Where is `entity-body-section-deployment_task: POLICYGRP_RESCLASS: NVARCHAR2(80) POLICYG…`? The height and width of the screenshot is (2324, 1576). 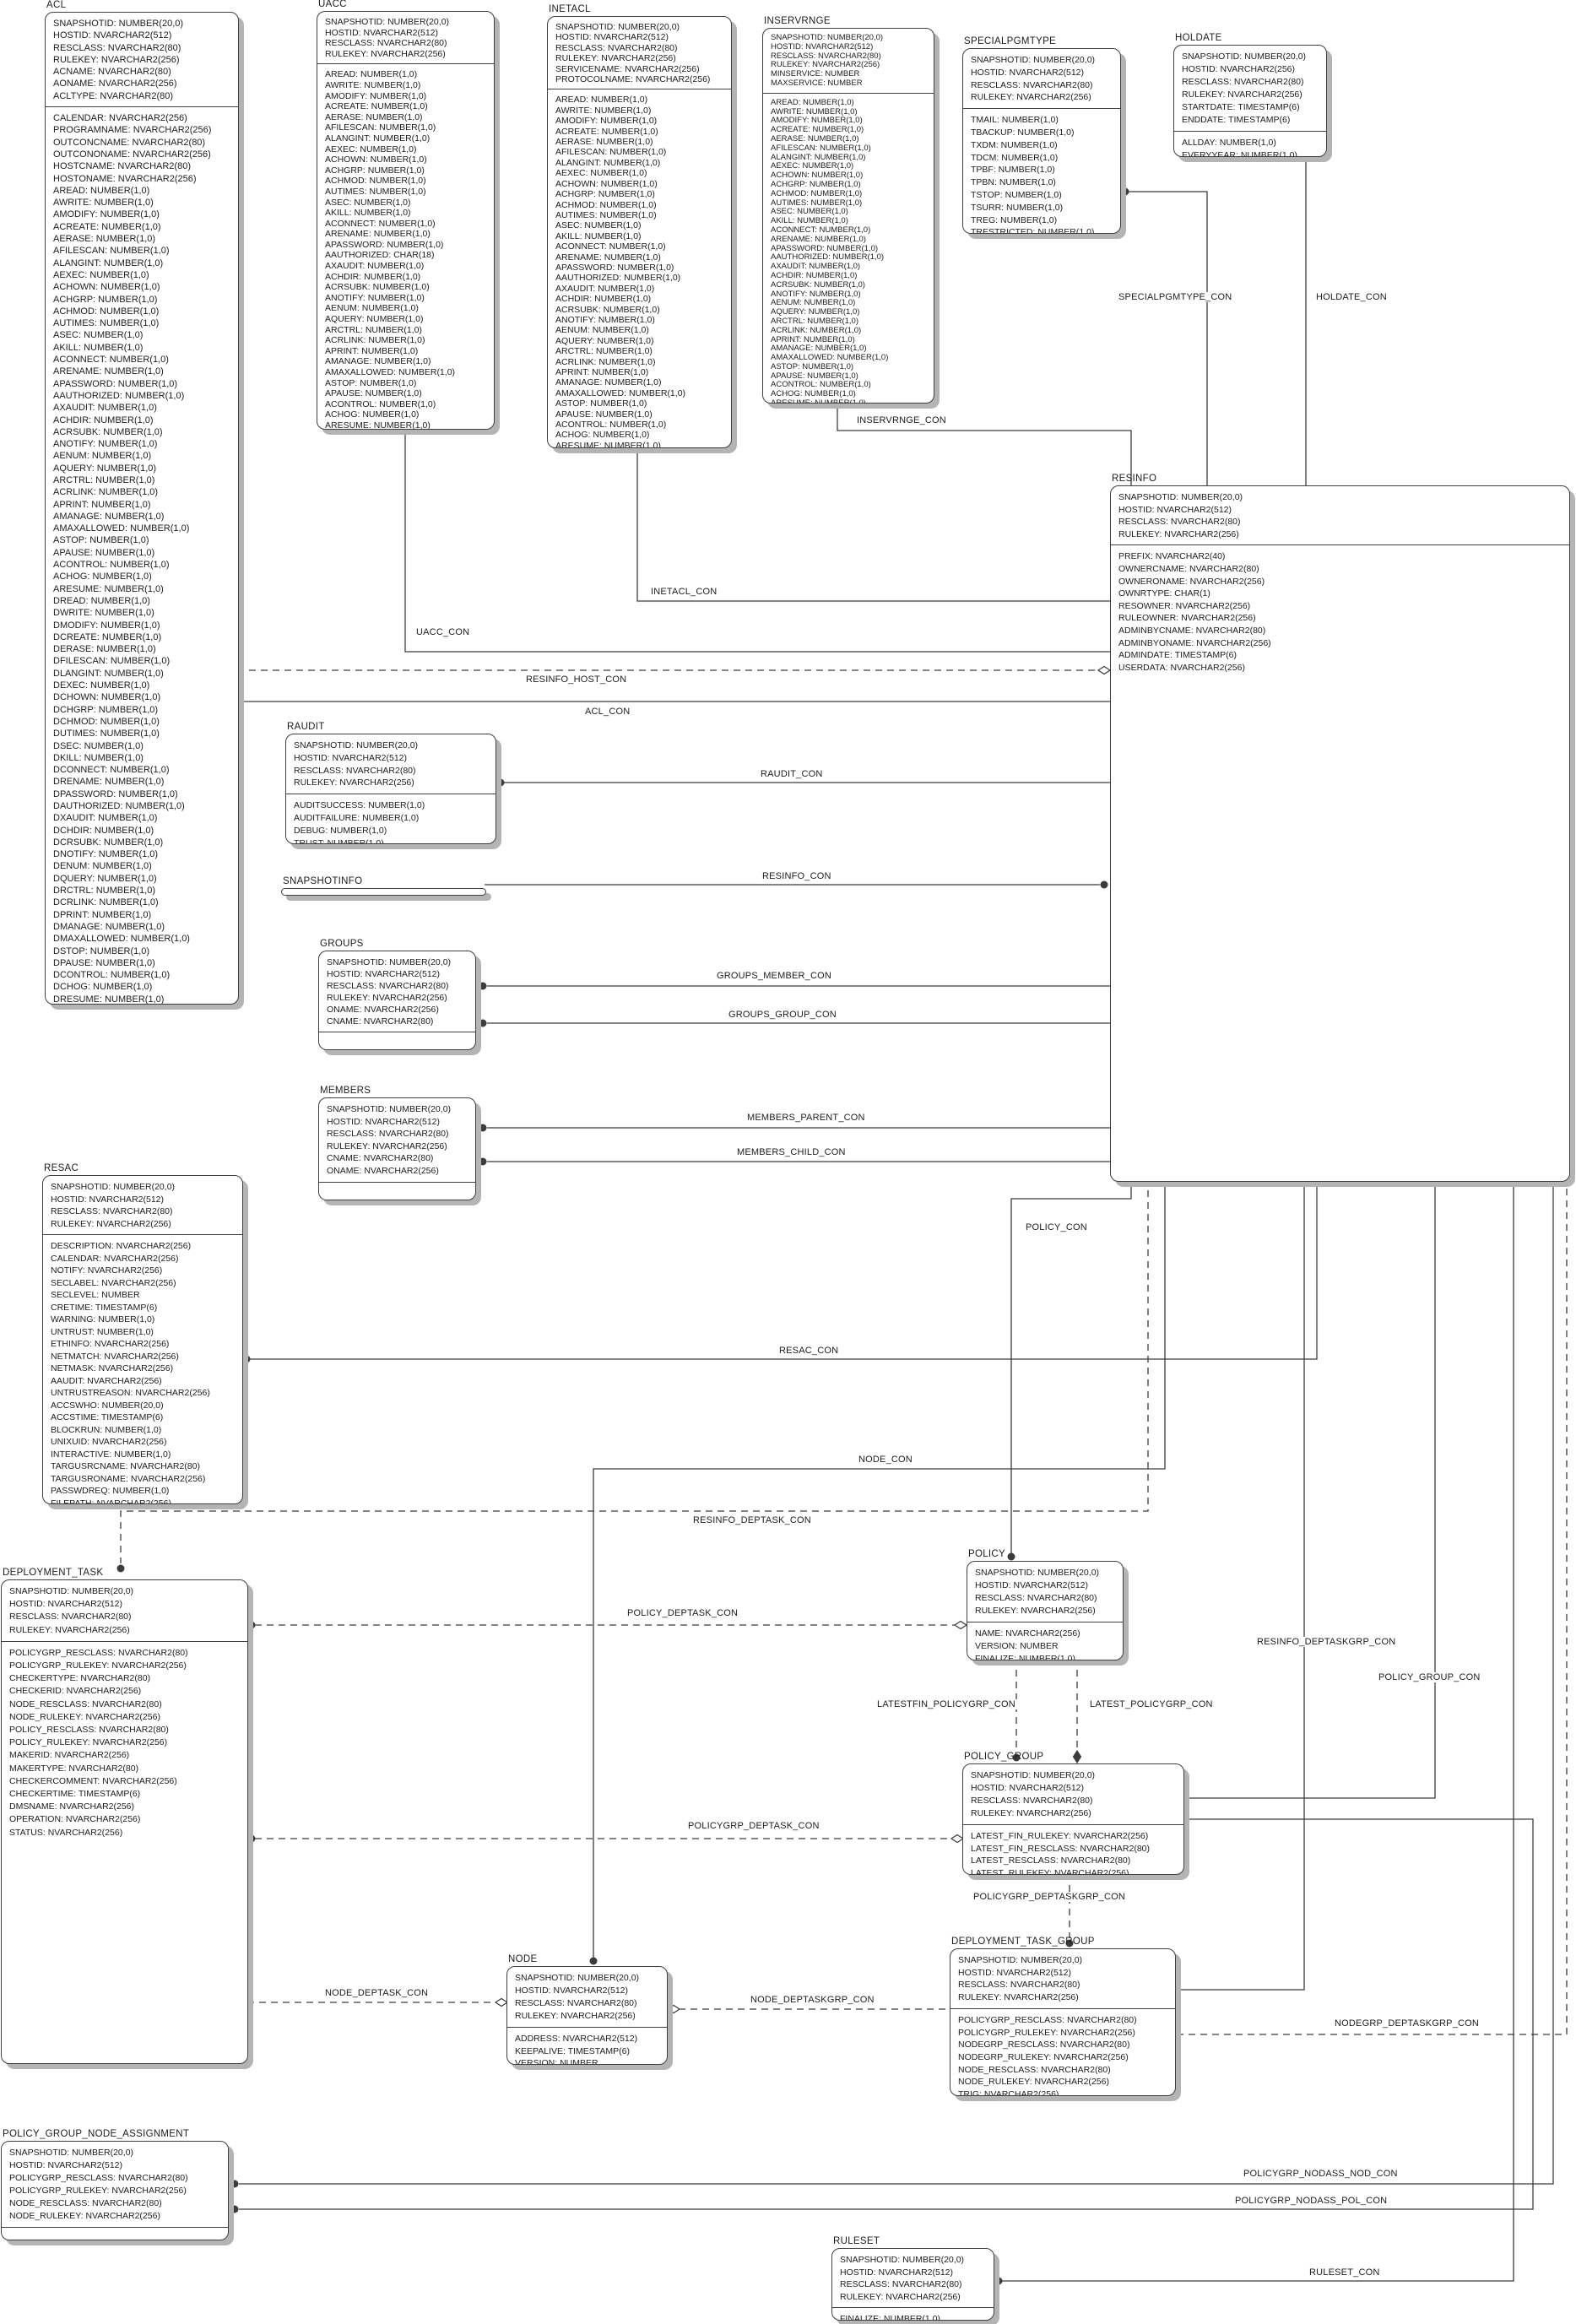
entity-body-section-deployment_task: POLICYGRP_RESCLASS: NVARCHAR2(80) POLICYG… is located at coordinates (124, 1742).